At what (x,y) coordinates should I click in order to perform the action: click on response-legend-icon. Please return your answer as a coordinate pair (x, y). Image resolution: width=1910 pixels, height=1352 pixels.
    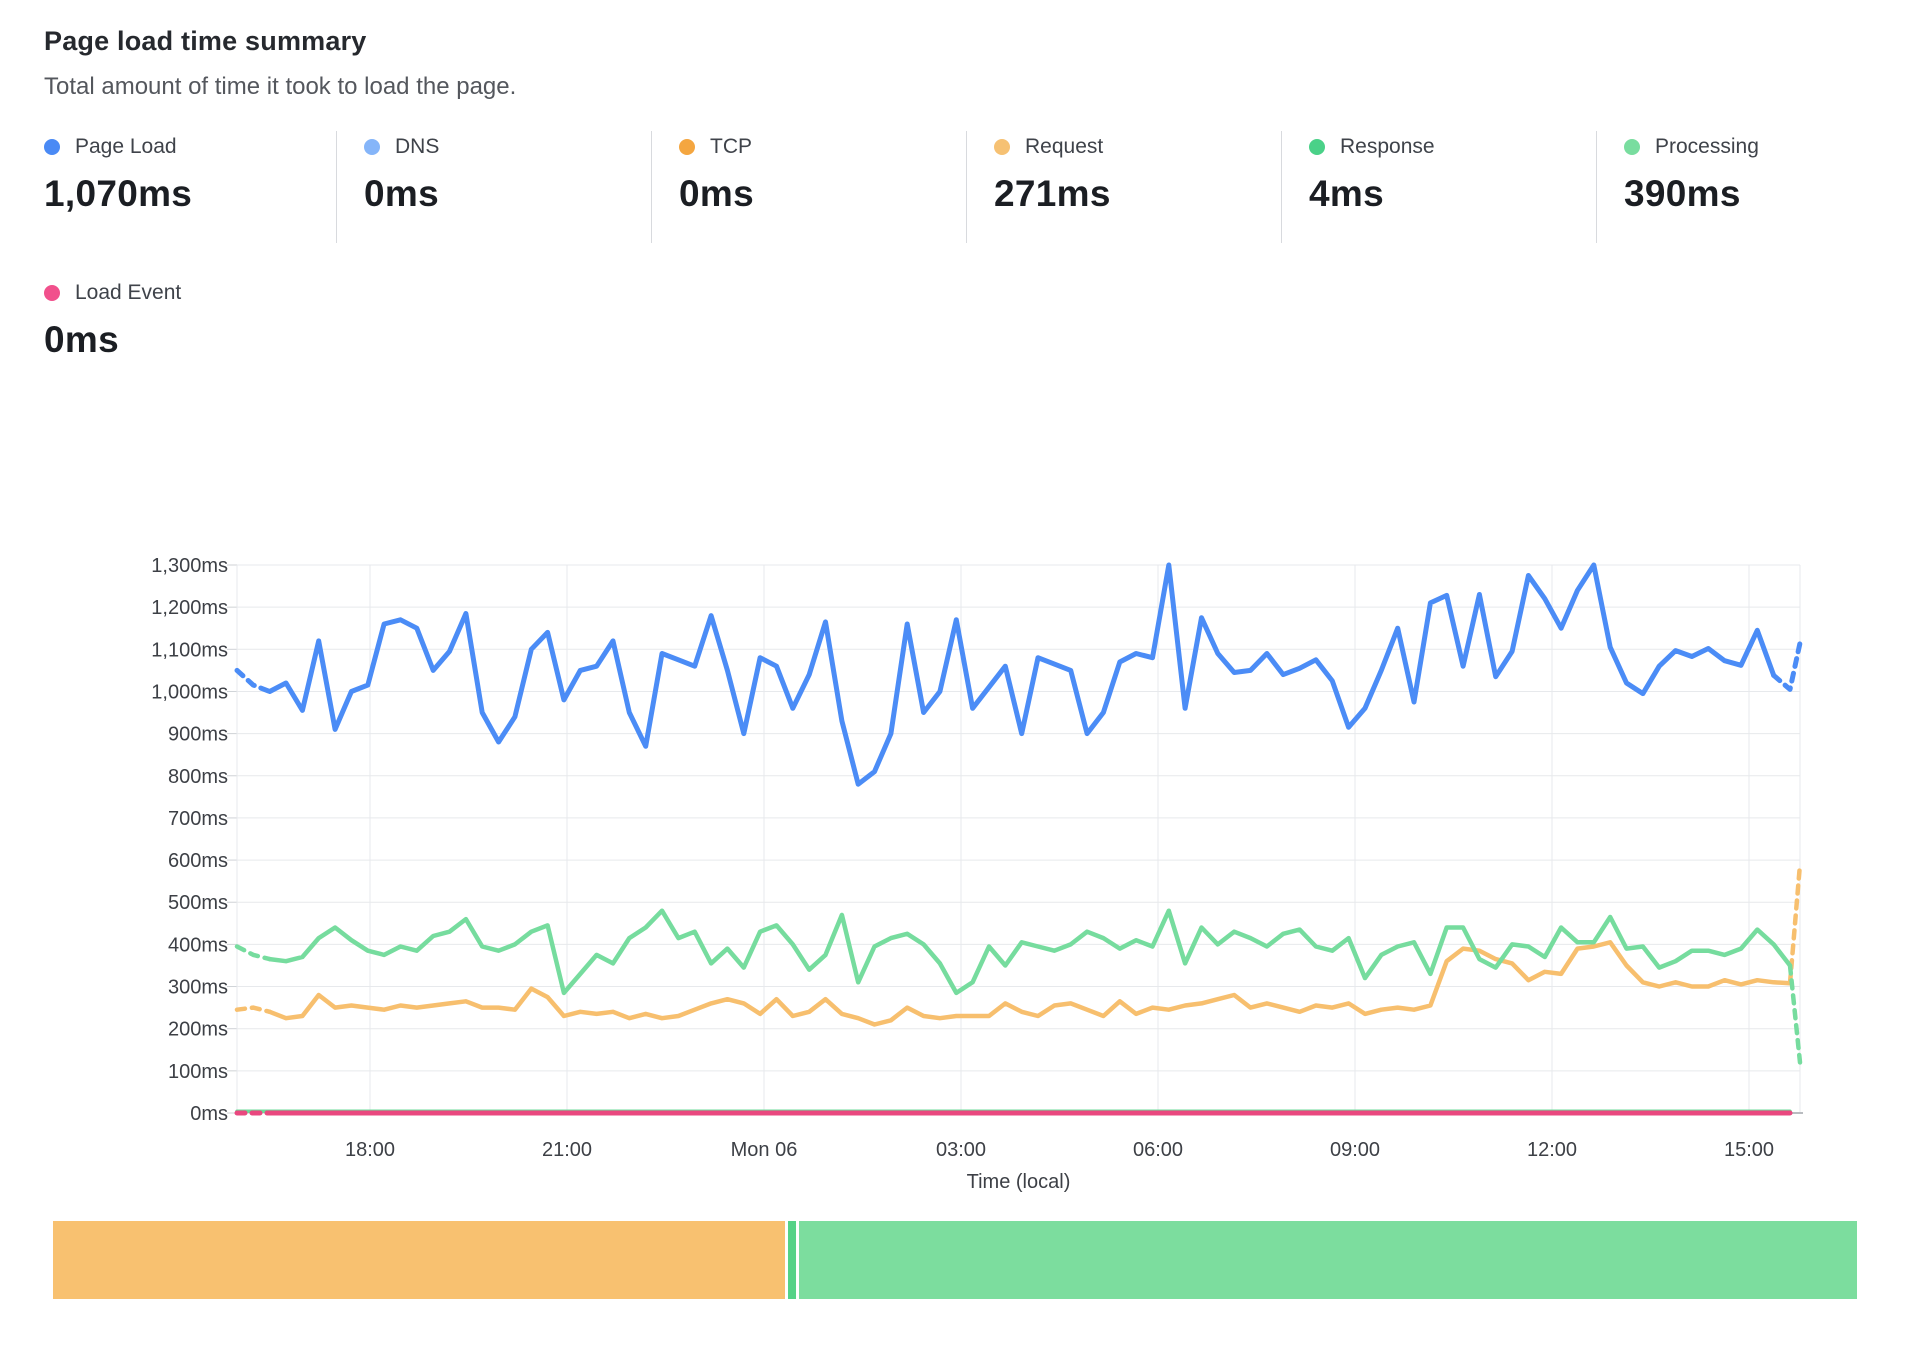
    Looking at the image, I should click on (1317, 147).